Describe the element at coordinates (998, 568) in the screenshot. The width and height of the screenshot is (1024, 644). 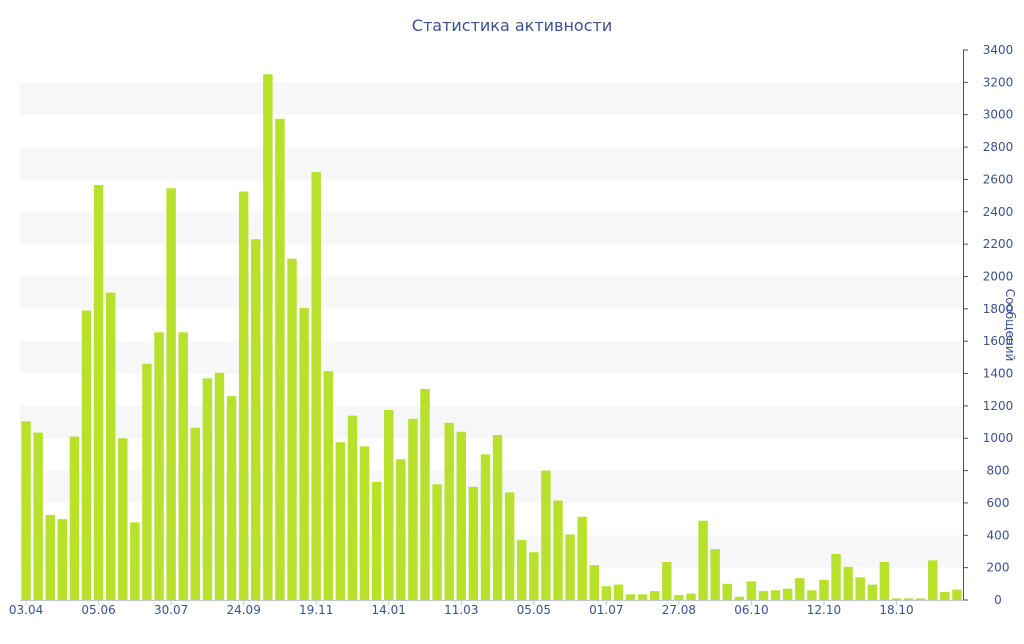
I see `y-tick-label: 200` at that location.